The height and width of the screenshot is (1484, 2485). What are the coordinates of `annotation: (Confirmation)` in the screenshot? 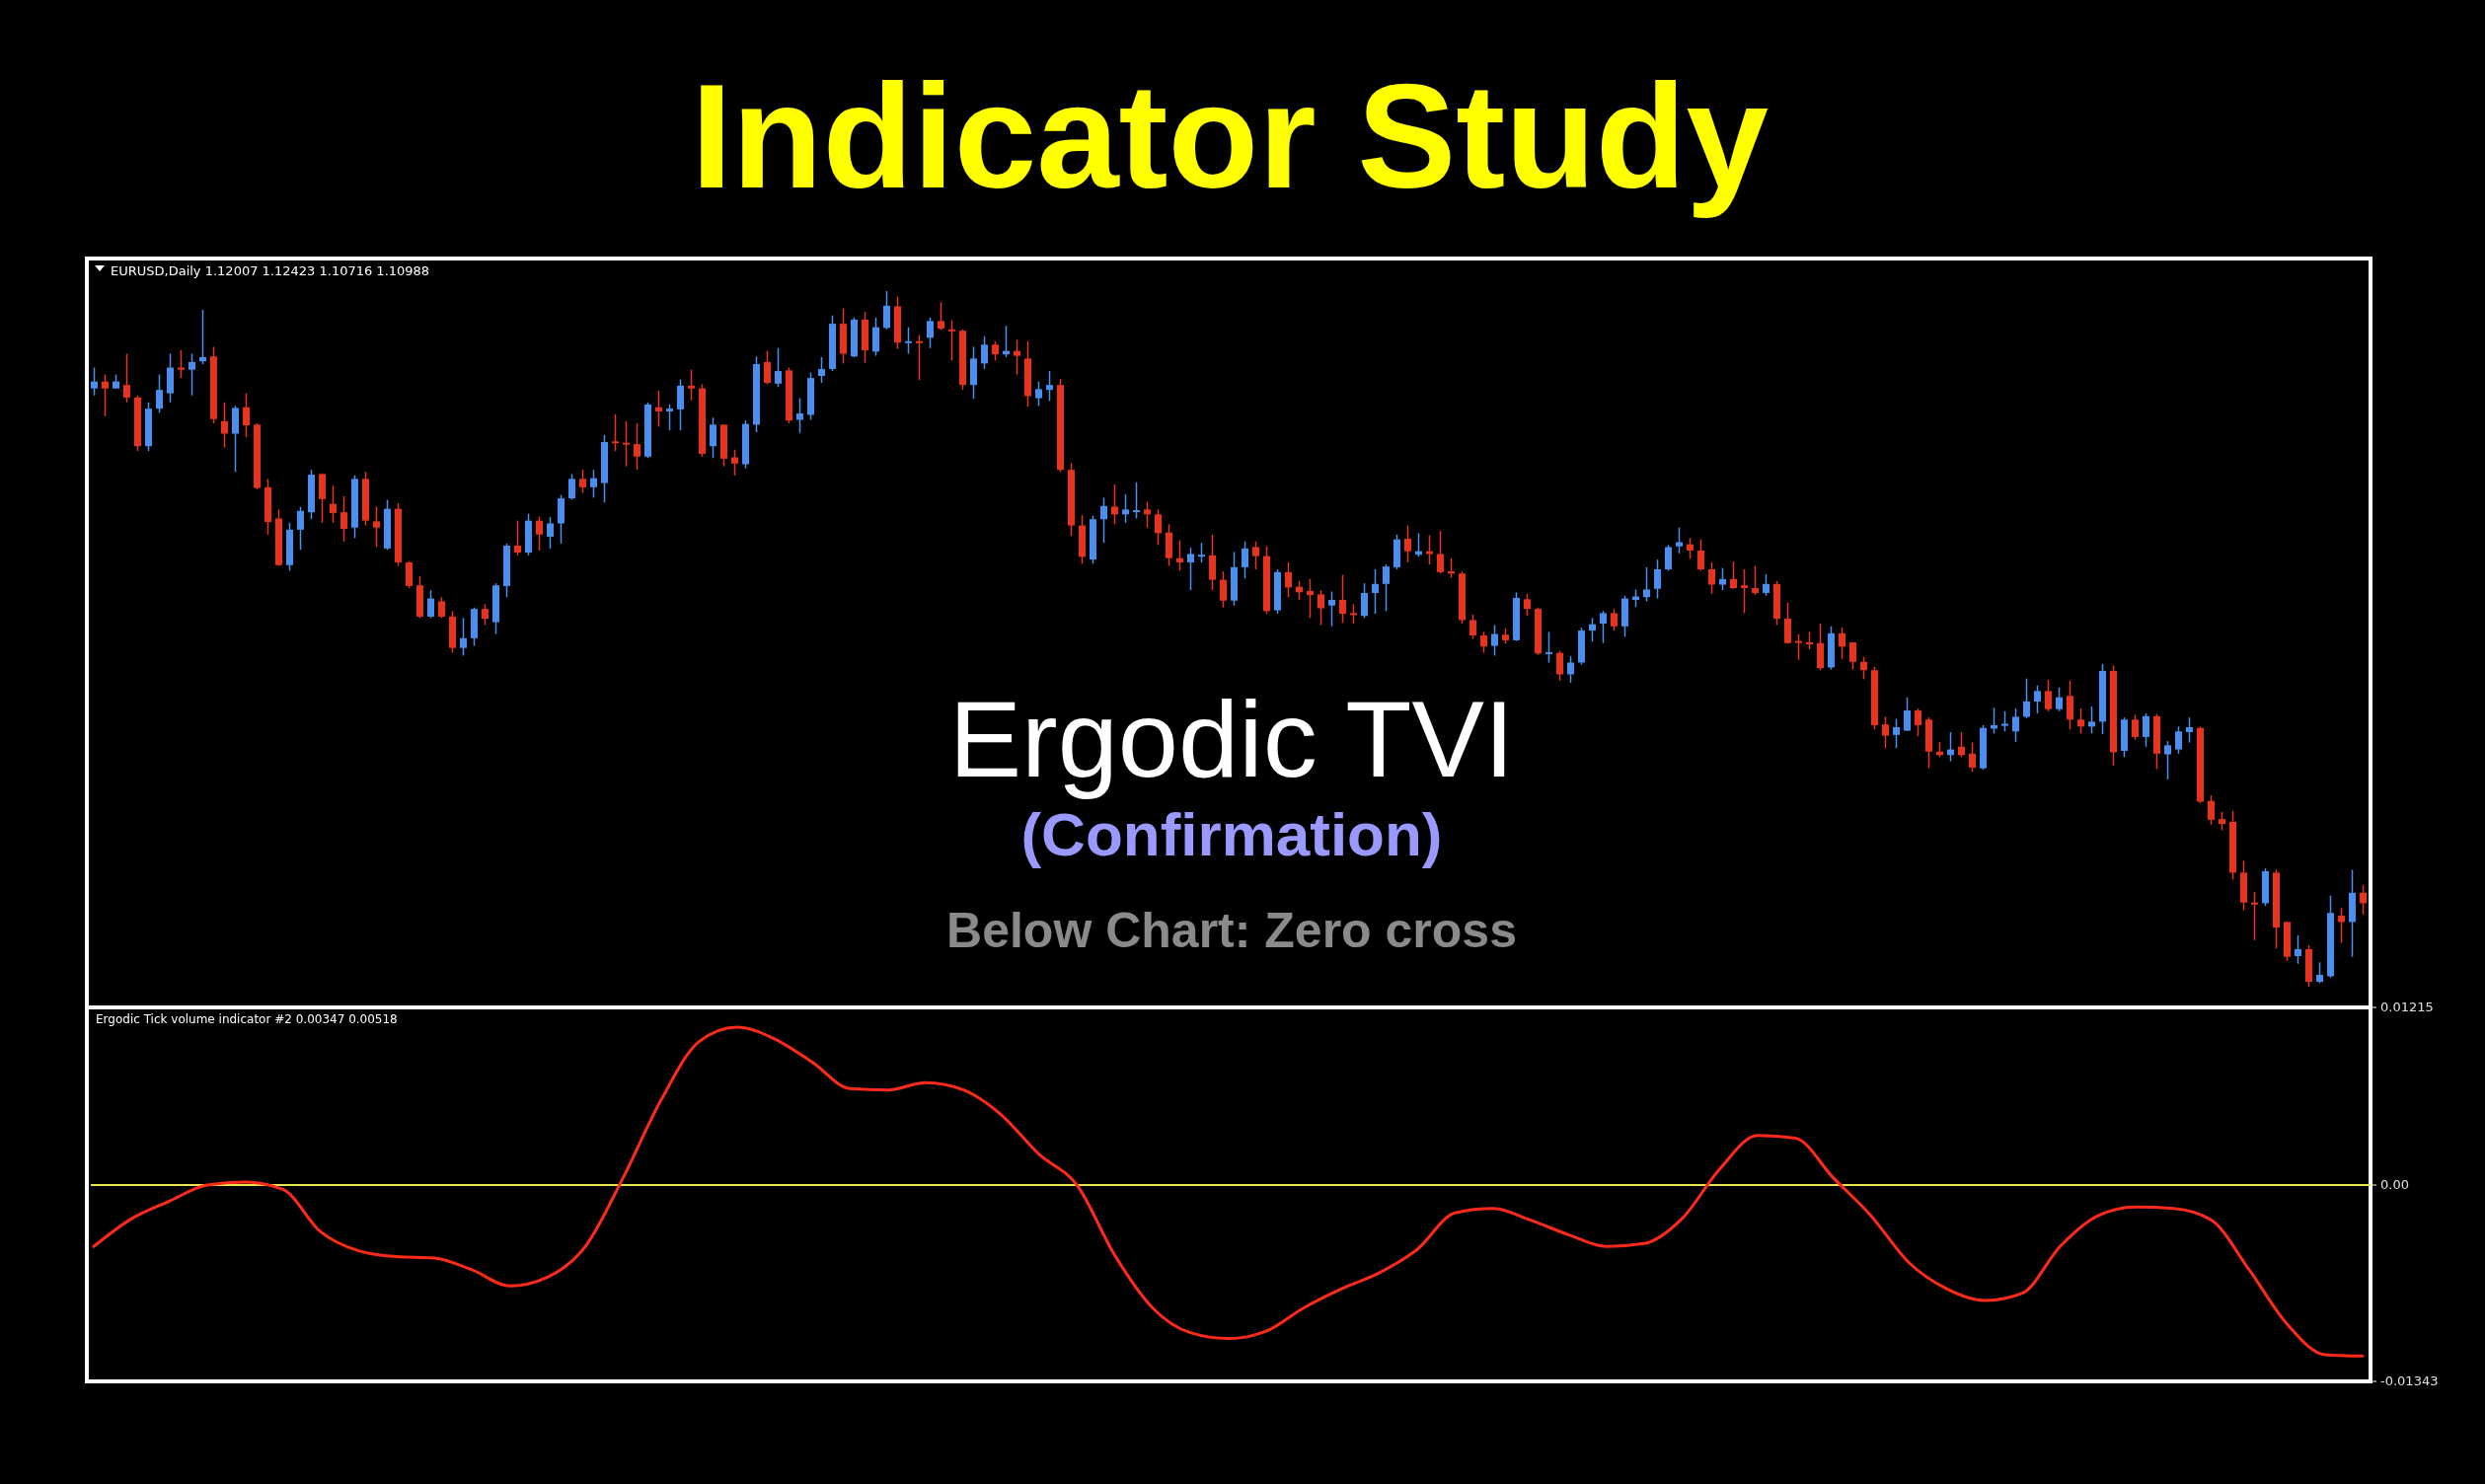 It's located at (1232, 834).